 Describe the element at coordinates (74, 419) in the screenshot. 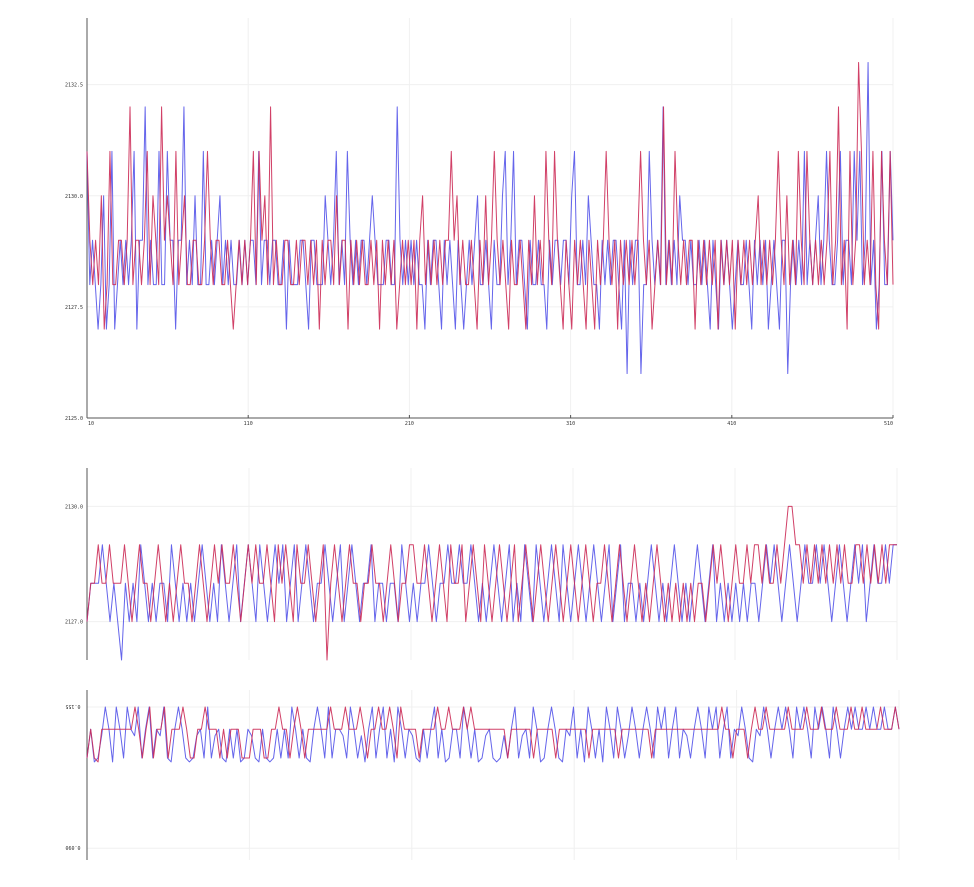

I see `y-tick-label: 2125.0` at that location.